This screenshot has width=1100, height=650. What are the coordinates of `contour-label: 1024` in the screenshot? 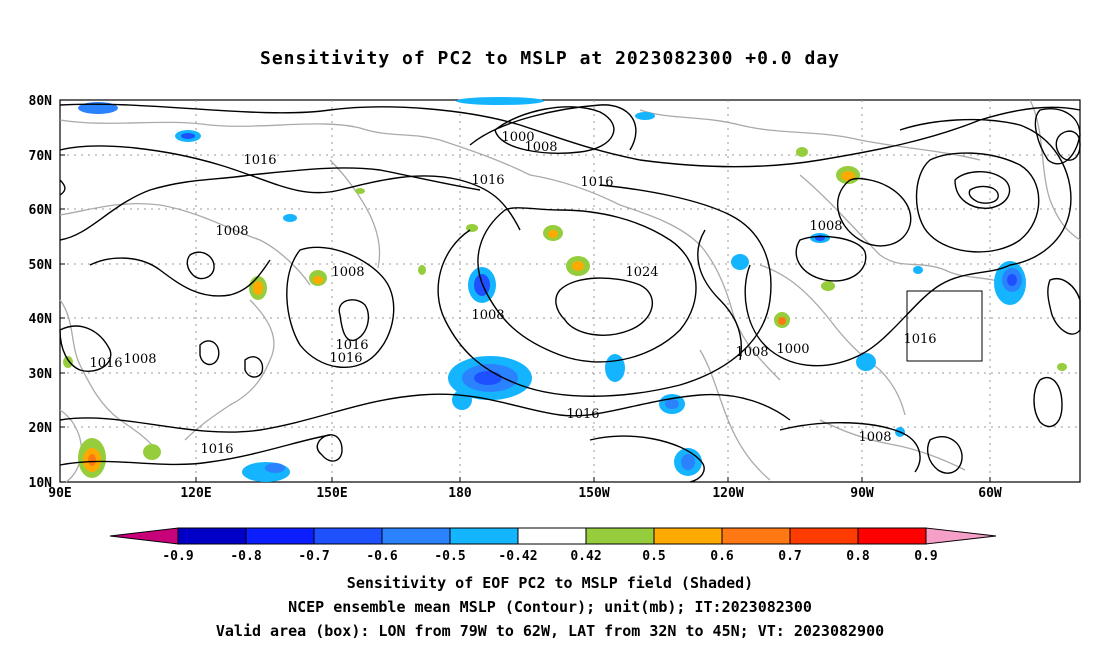 It's located at (641, 272).